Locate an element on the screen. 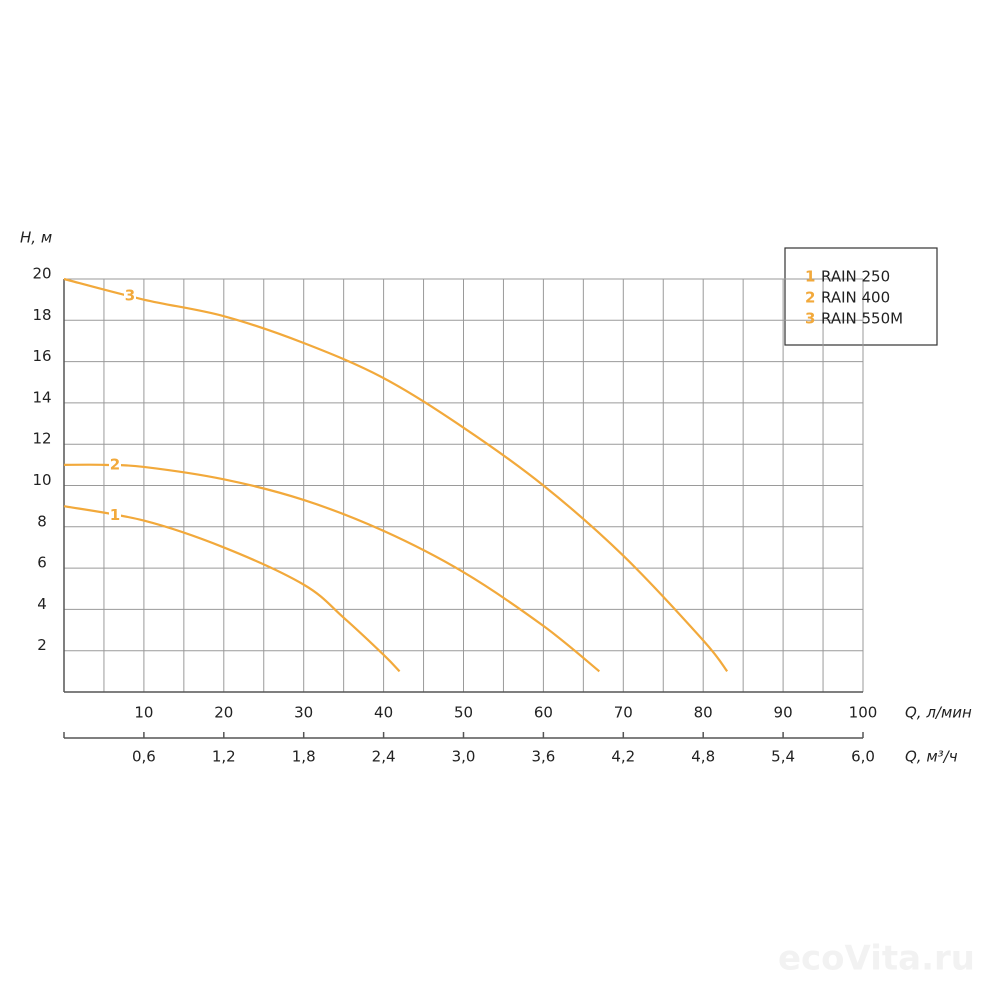  x2-tick-label: 5,4 is located at coordinates (783, 757).